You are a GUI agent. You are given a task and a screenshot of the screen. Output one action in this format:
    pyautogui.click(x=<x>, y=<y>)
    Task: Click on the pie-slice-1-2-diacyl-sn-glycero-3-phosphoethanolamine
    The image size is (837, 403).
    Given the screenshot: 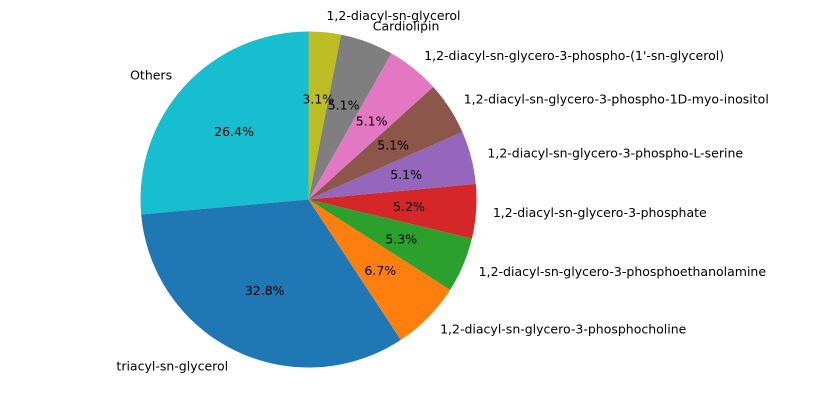 What is the action you would take?
    pyautogui.click(x=390, y=244)
    